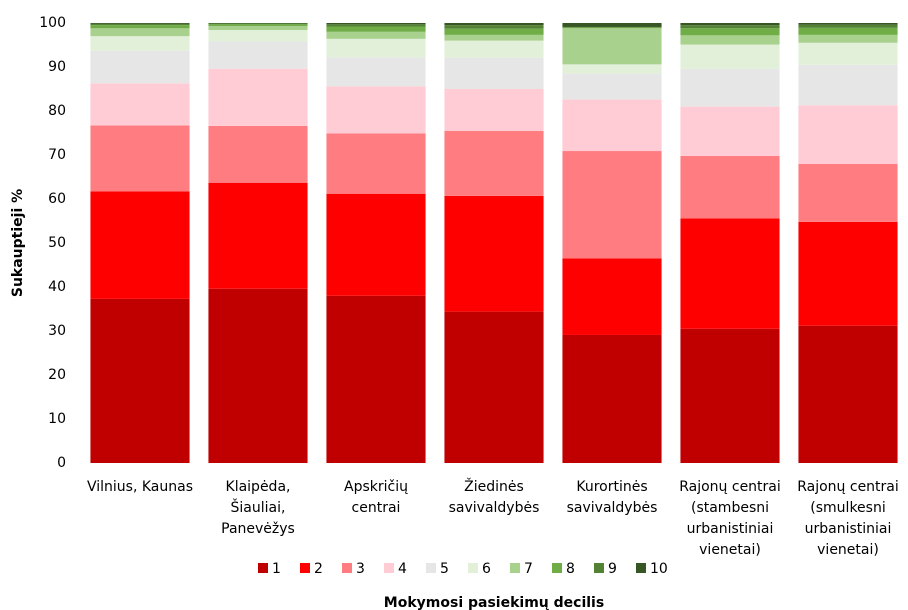 The image size is (908, 610). Describe the element at coordinates (61, 463) in the screenshot. I see `y-tick-label: 0` at that location.